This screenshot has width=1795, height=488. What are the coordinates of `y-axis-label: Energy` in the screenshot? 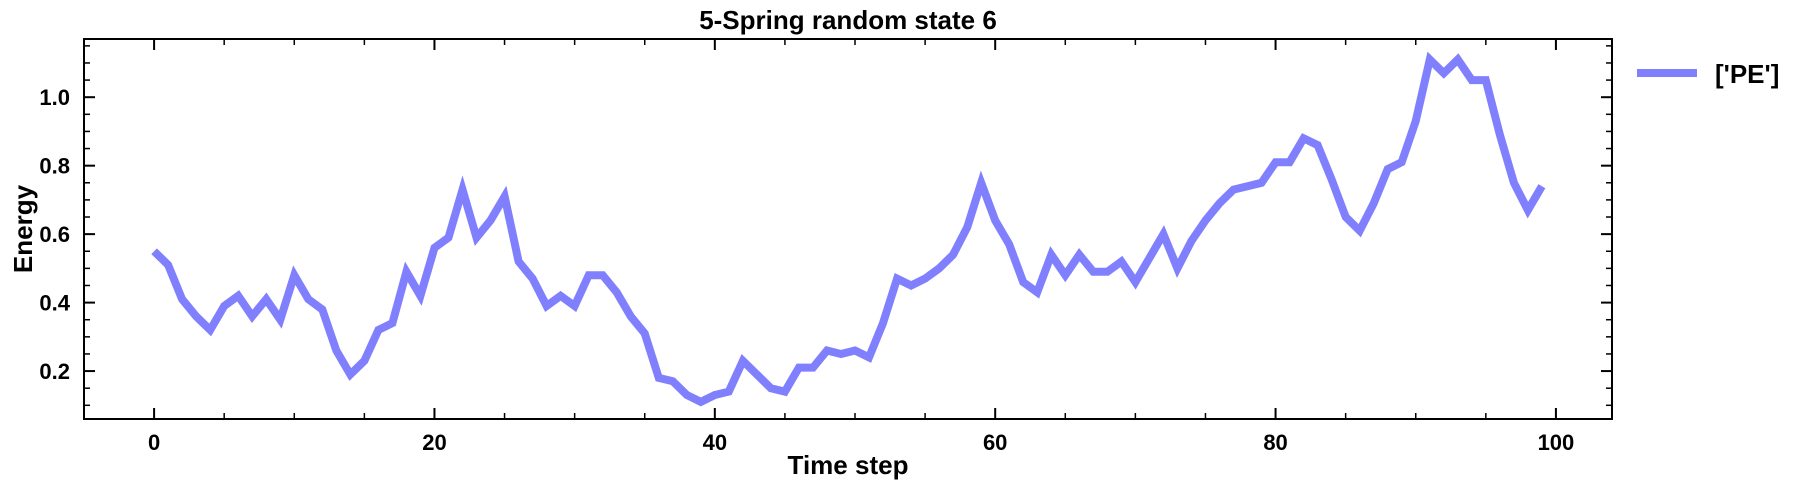 It's located at (23, 228).